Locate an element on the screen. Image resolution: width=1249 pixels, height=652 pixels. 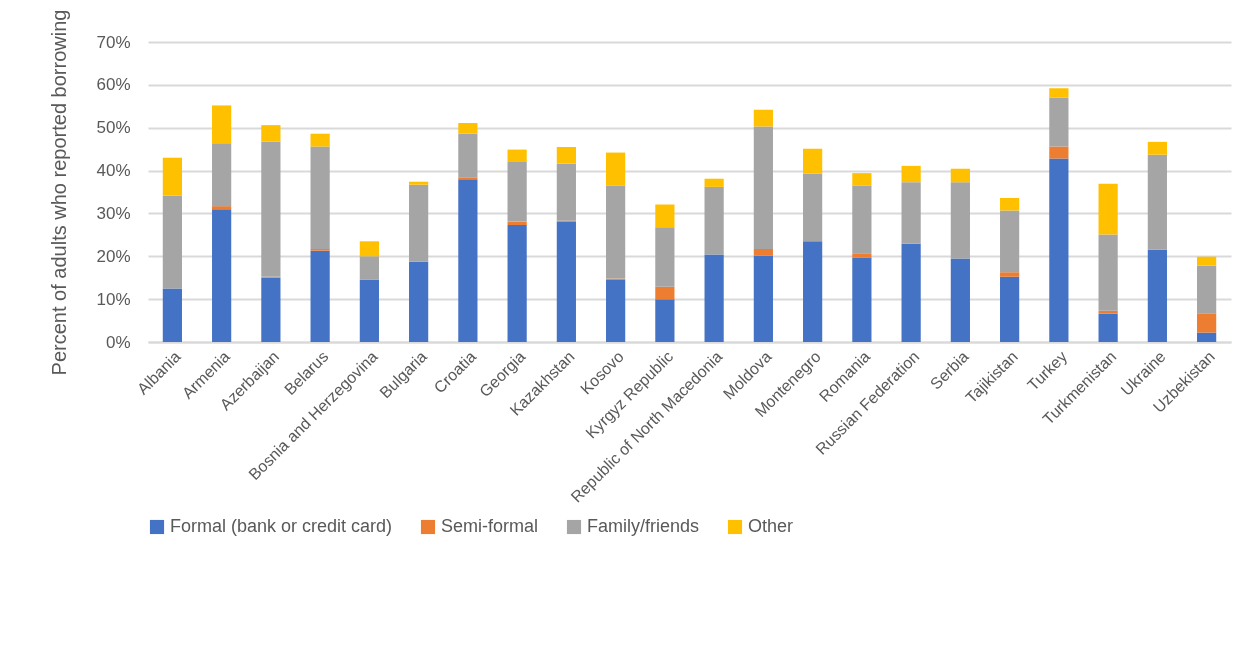
legend-label: Formal (bank or credit card) is located at coordinates (281, 526).